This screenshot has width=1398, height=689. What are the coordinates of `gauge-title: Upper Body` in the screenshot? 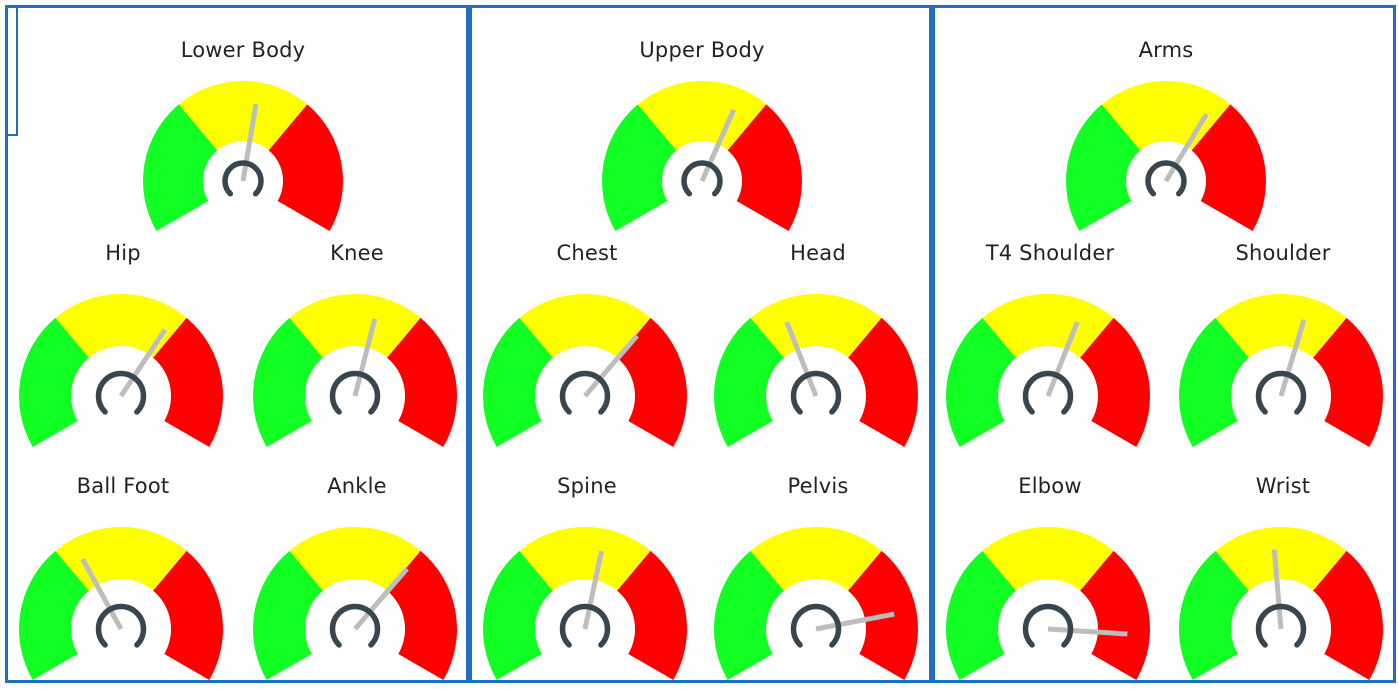 It's located at (702, 50).